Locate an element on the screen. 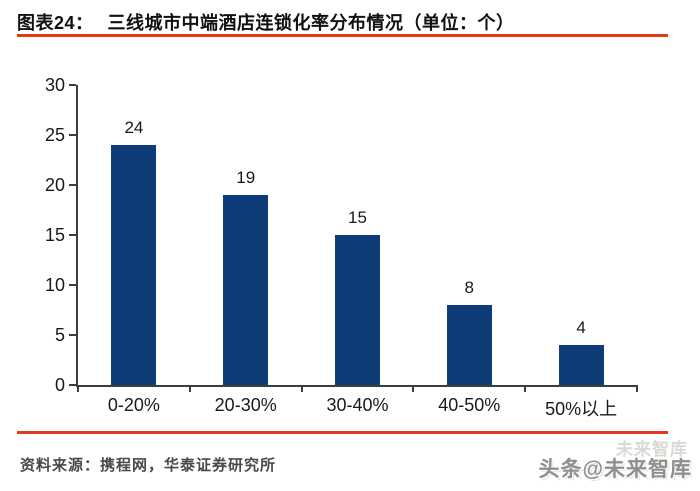 This screenshot has height=491, width=700. watermark: 未来智库 头条@未来智库 is located at coordinates (592, 461).